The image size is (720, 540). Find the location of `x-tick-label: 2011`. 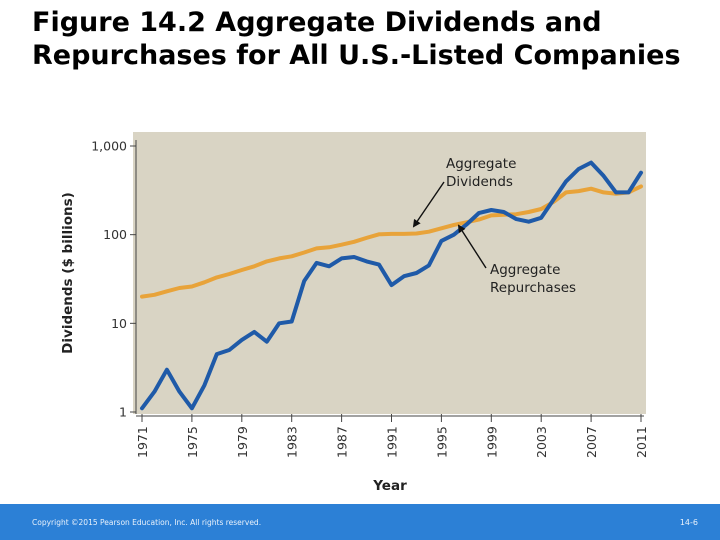

x-tick-label: 2011 is located at coordinates (641, 442).